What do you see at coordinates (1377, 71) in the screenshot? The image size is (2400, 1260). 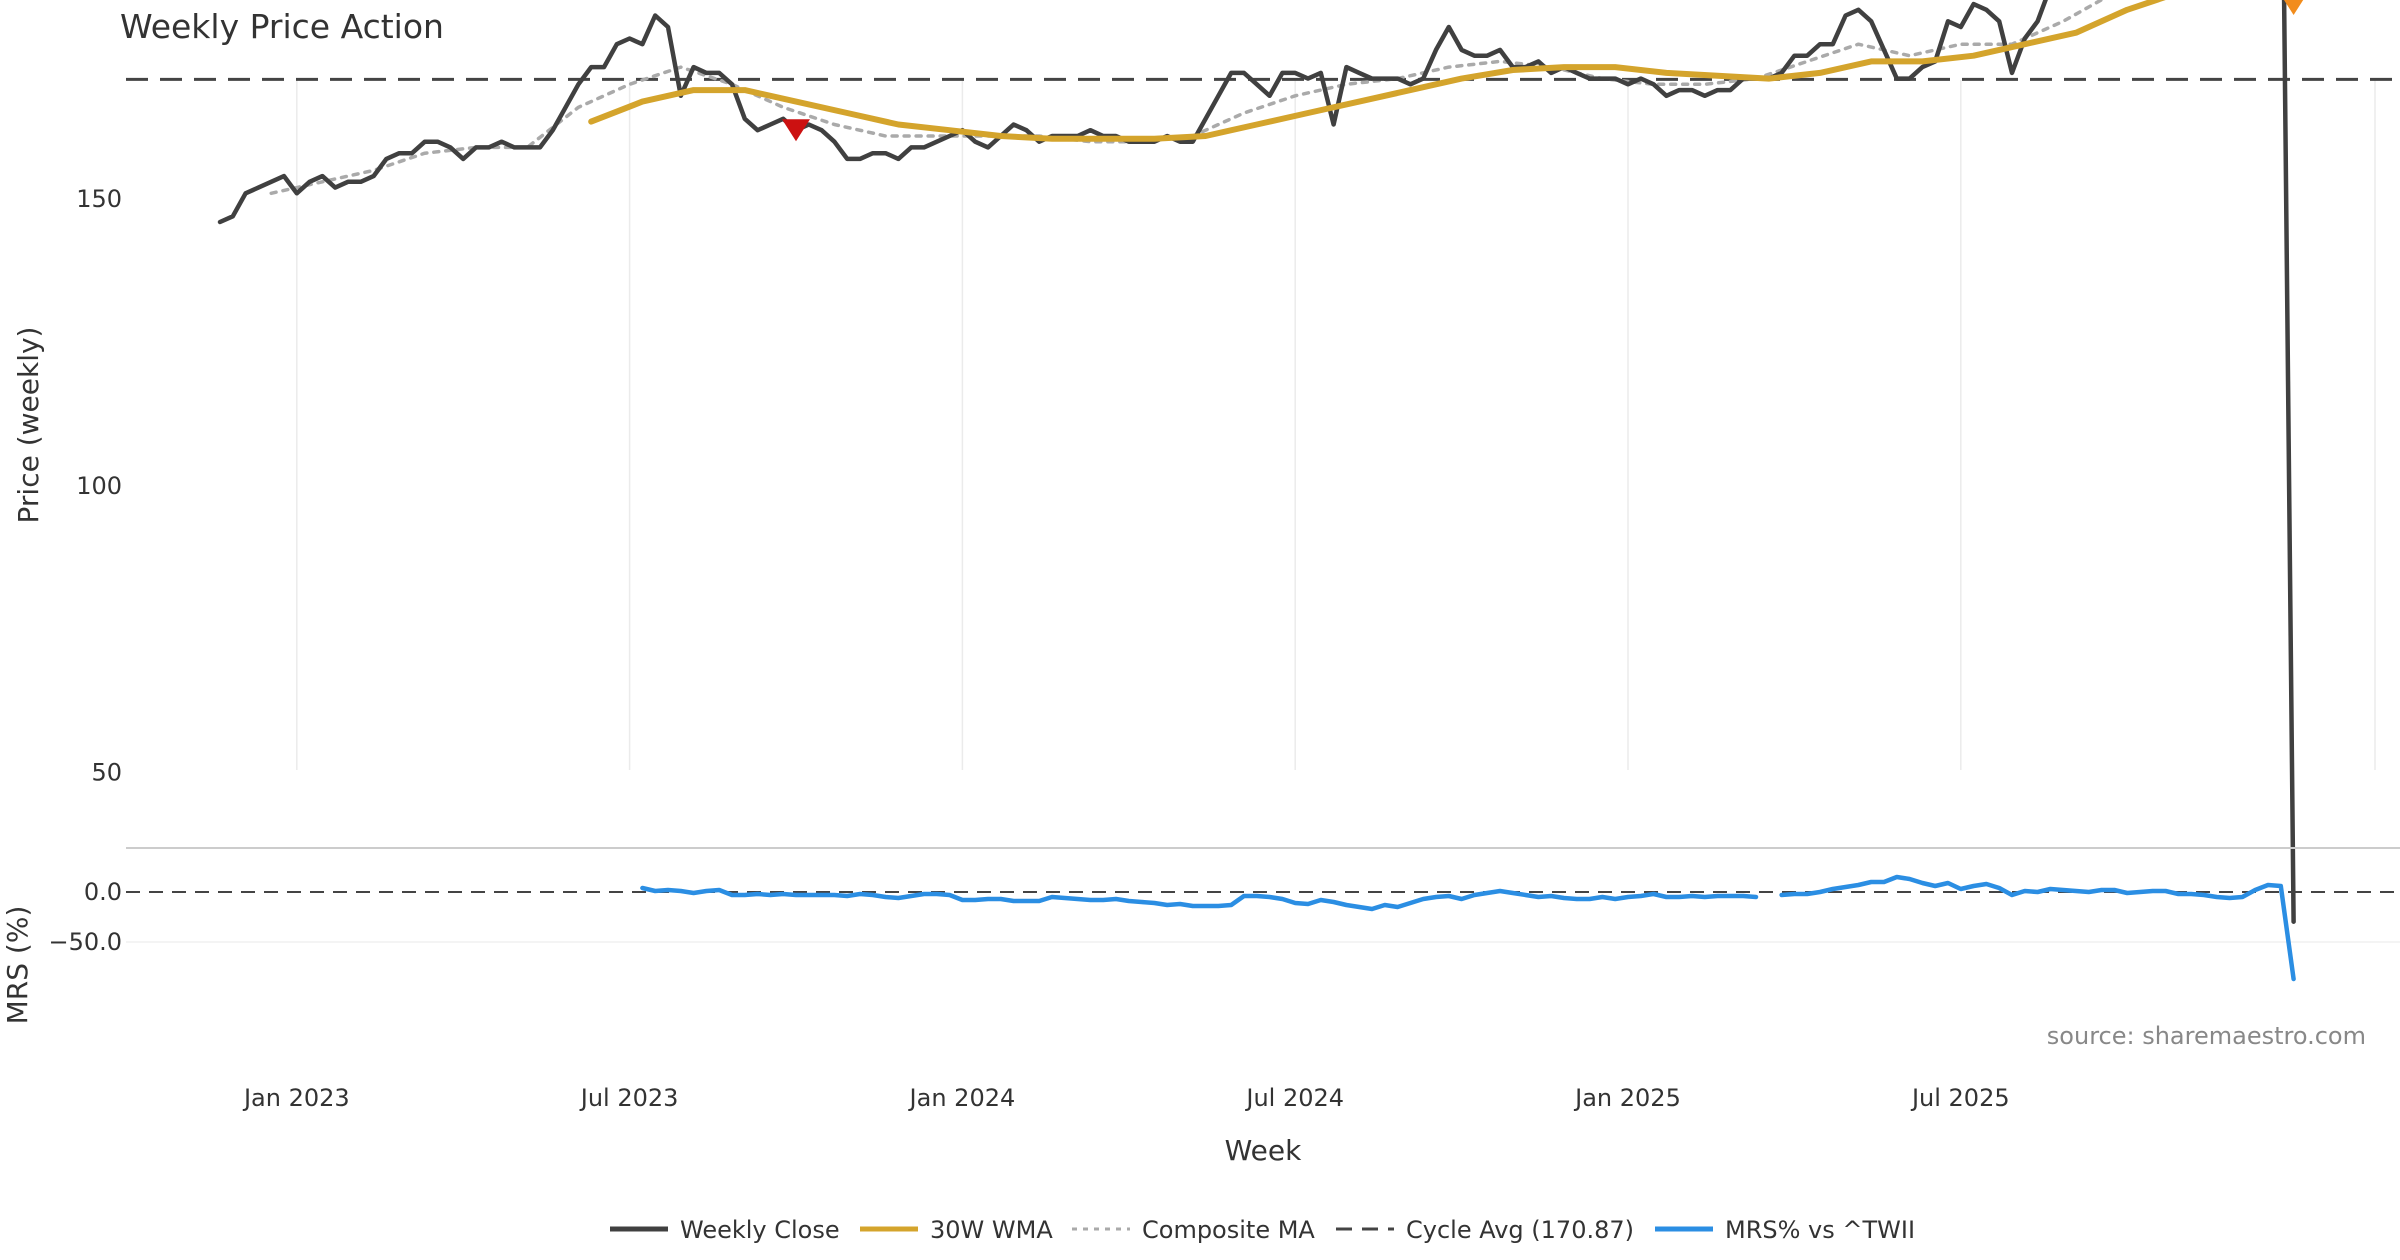 I see `series-30w-wma` at bounding box center [1377, 71].